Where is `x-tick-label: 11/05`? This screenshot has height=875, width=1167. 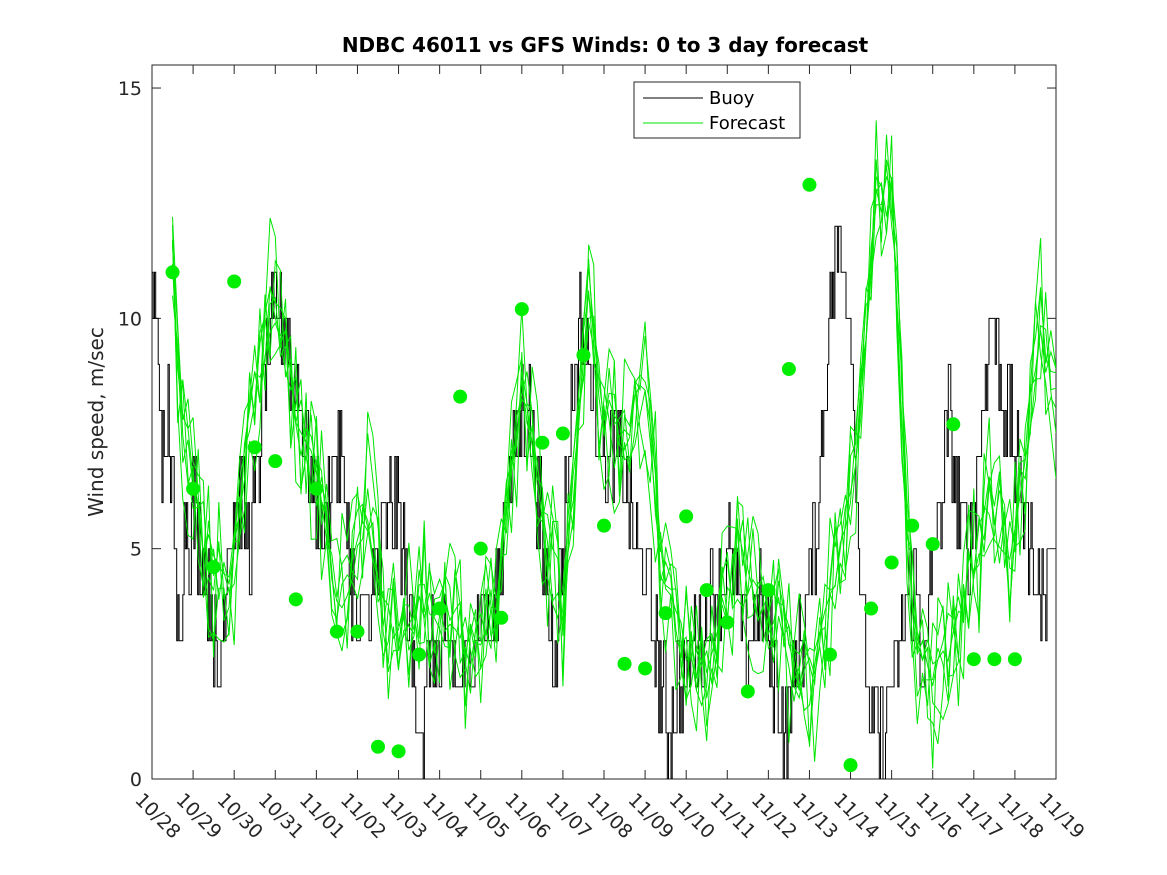
x-tick-label: 11/05 is located at coordinates (486, 816).